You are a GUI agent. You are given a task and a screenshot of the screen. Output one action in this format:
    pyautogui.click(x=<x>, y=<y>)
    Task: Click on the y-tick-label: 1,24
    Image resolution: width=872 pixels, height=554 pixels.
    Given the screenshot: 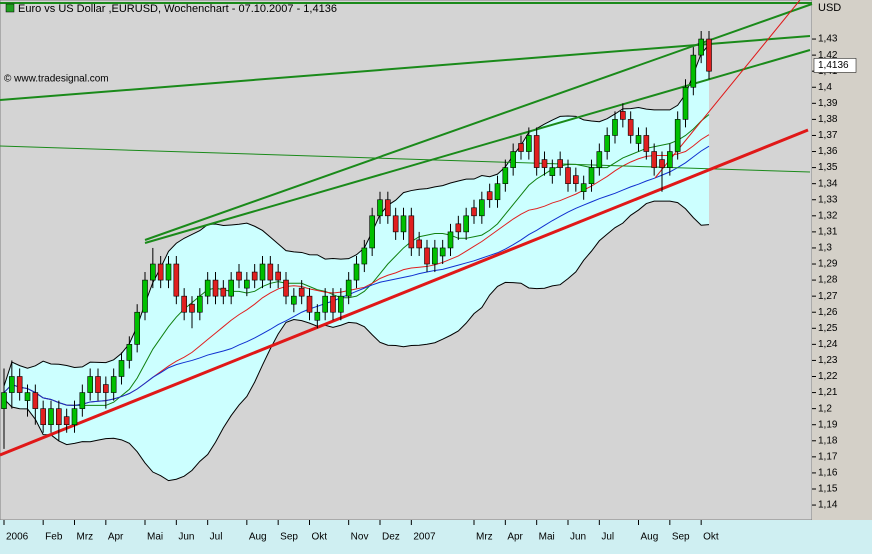 What is the action you would take?
    pyautogui.click(x=828, y=344)
    